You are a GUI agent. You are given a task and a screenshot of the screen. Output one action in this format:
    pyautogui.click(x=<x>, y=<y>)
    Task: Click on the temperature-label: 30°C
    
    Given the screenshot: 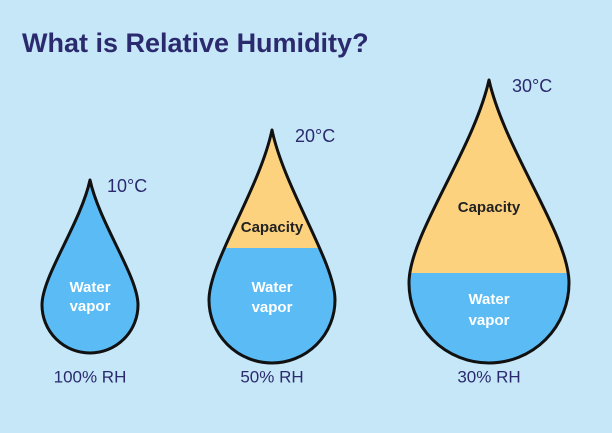 What is the action you would take?
    pyautogui.click(x=532, y=86)
    